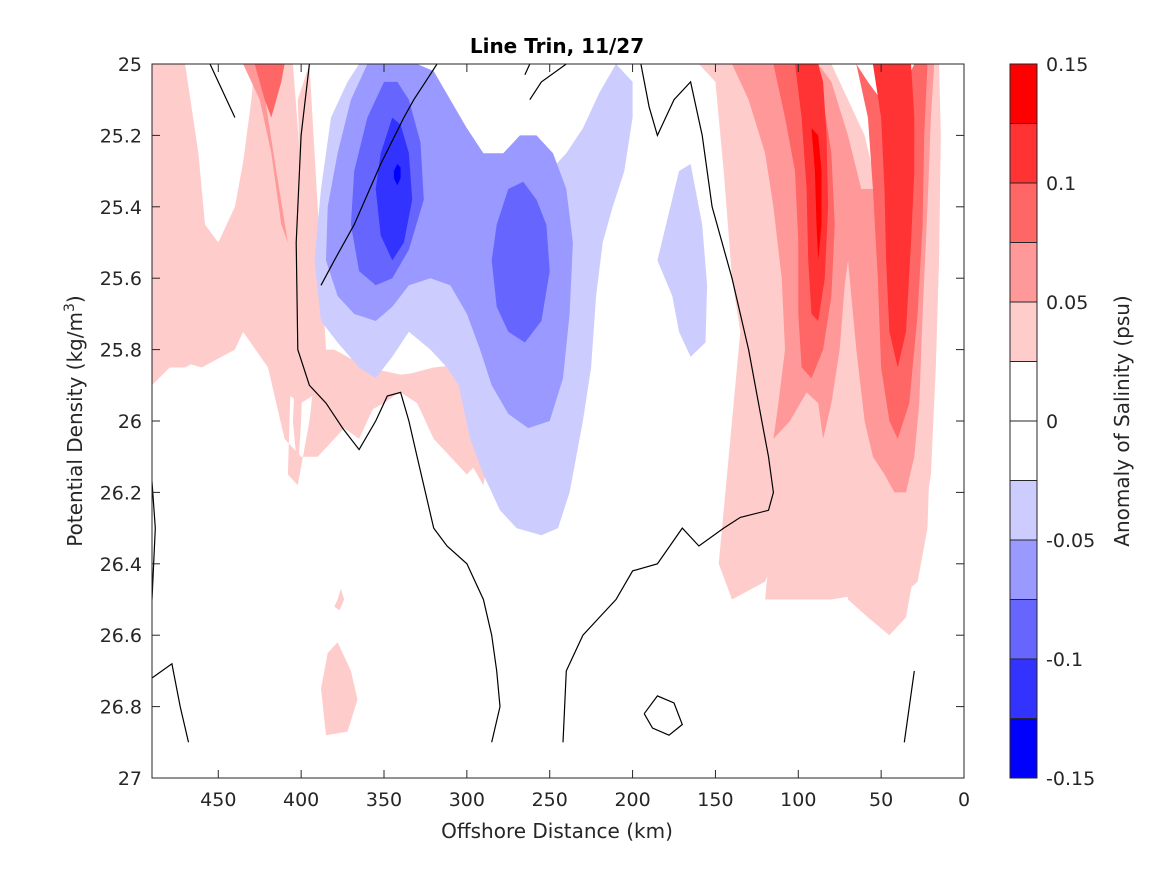 Image resolution: width=1167 pixels, height=875 pixels. What do you see at coordinates (557, 831) in the screenshot?
I see `x-axis-label: Offshore Distance (km)` at bounding box center [557, 831].